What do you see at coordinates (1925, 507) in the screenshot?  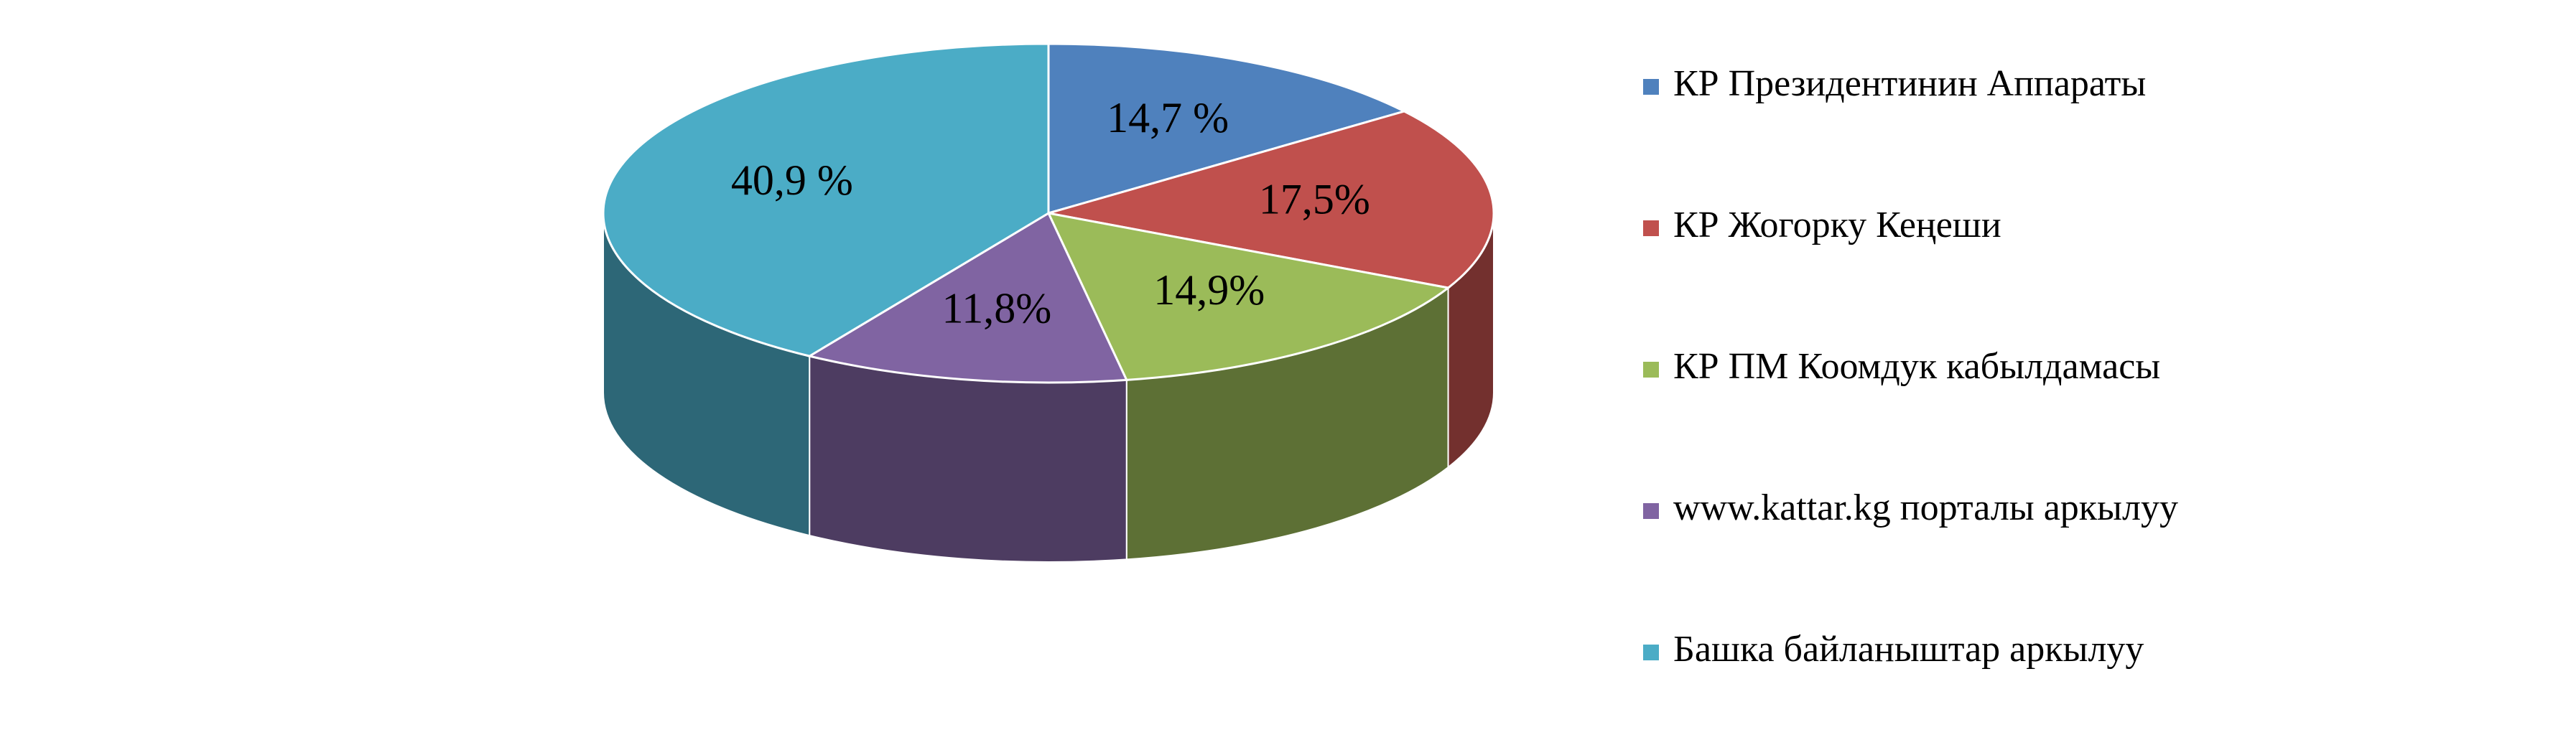 I see `legend-label: www.kattar.kg порталы аркылуу` at bounding box center [1925, 507].